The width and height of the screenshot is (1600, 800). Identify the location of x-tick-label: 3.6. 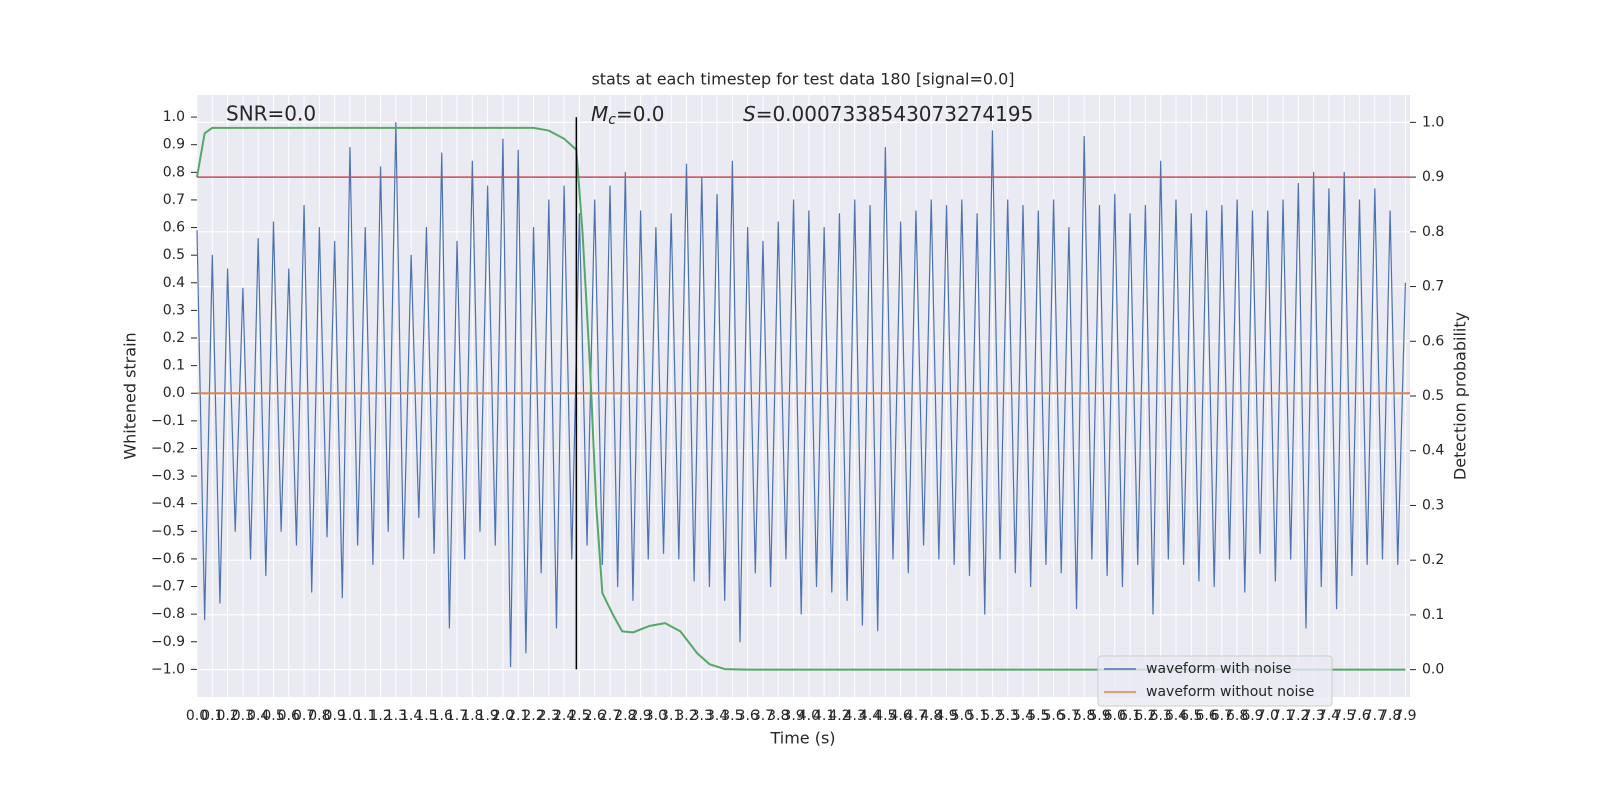
(748, 716).